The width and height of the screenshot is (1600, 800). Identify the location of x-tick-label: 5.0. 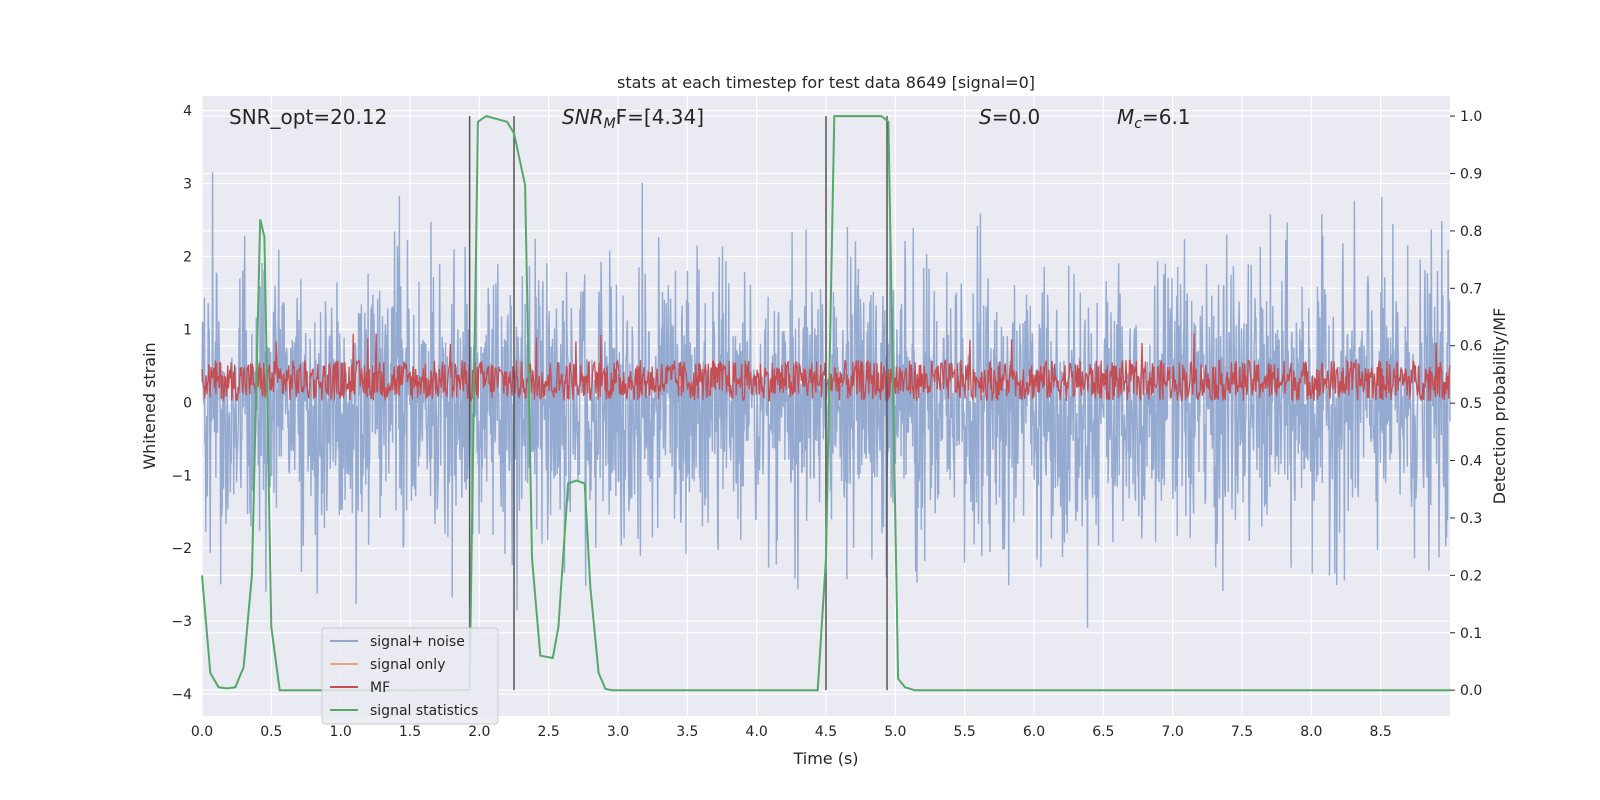
(895, 732).